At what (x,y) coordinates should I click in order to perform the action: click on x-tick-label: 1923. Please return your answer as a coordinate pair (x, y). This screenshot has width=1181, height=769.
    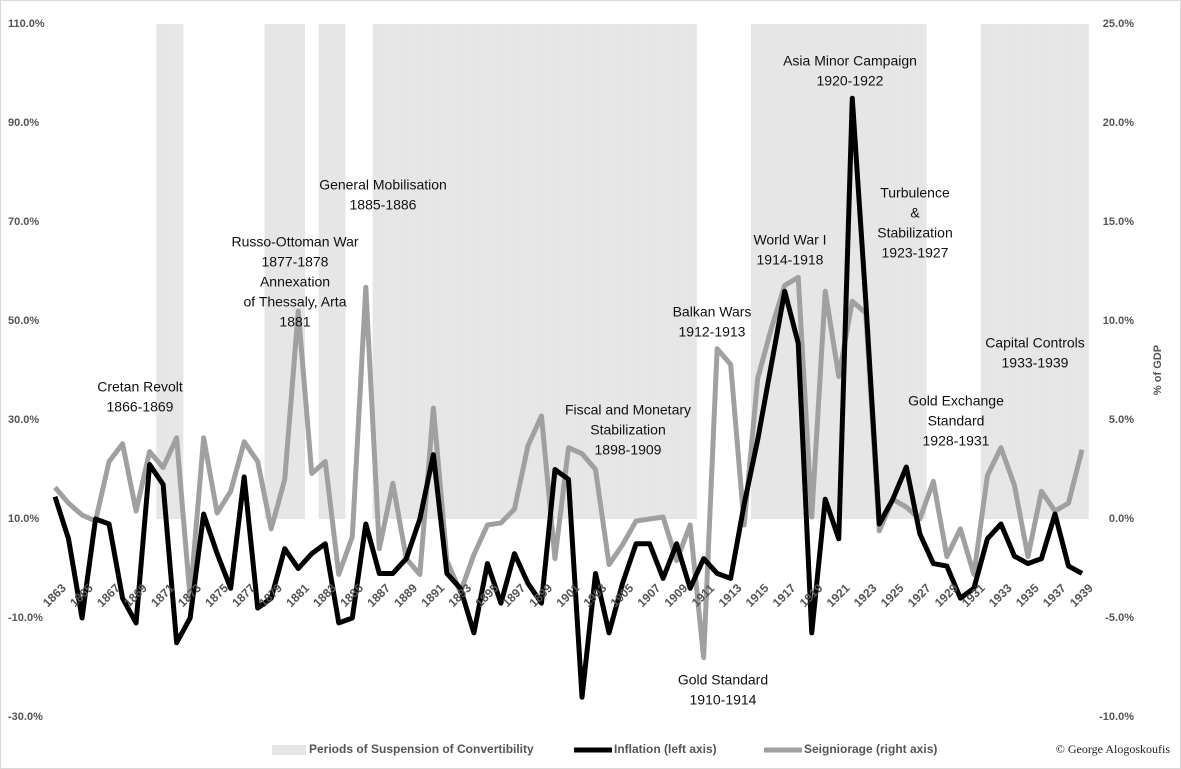
    Looking at the image, I should click on (865, 595).